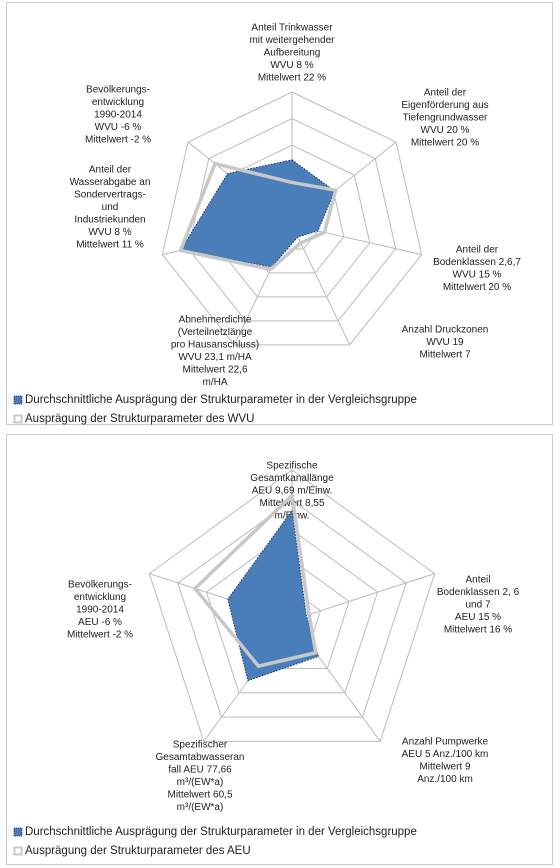 Image resolution: width=560 pixels, height=868 pixels. What do you see at coordinates (118, 127) in the screenshot?
I see `axis-label: WVU -6 %` at bounding box center [118, 127].